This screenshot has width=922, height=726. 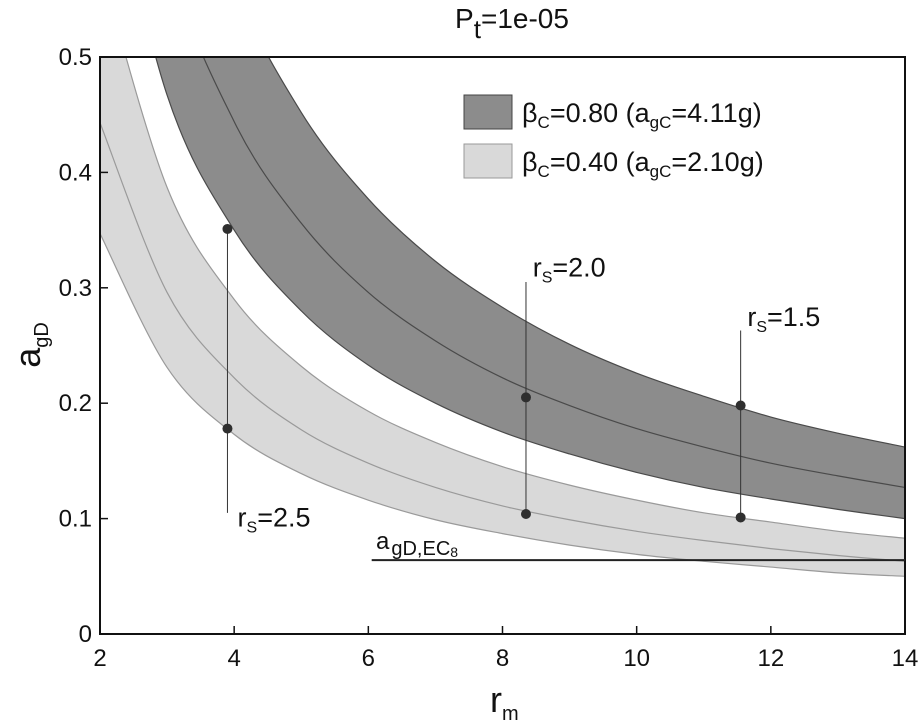 I want to click on legend-entry-dark: βC=0.80 (agC=4.11g), so click(x=642, y=115).